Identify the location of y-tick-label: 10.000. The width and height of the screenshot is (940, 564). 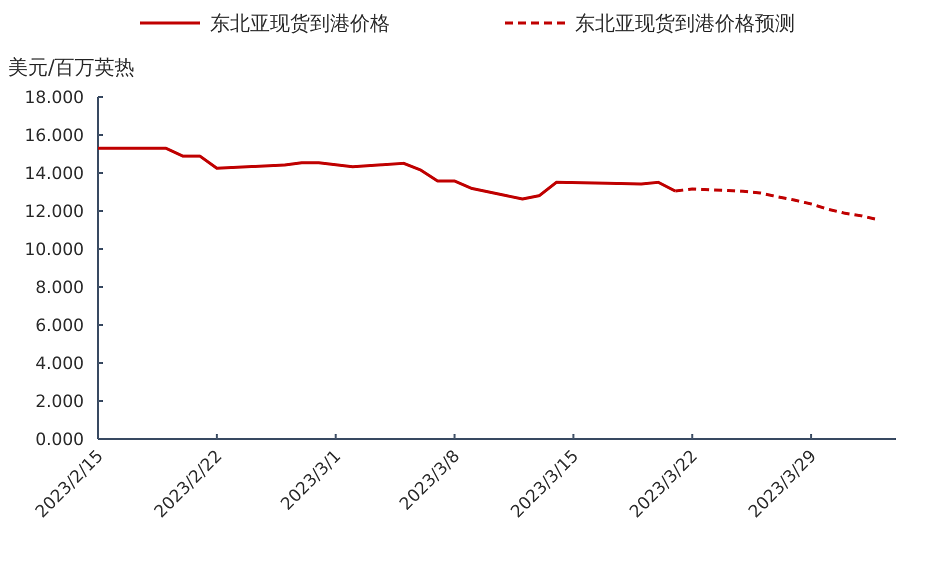
(54, 250).